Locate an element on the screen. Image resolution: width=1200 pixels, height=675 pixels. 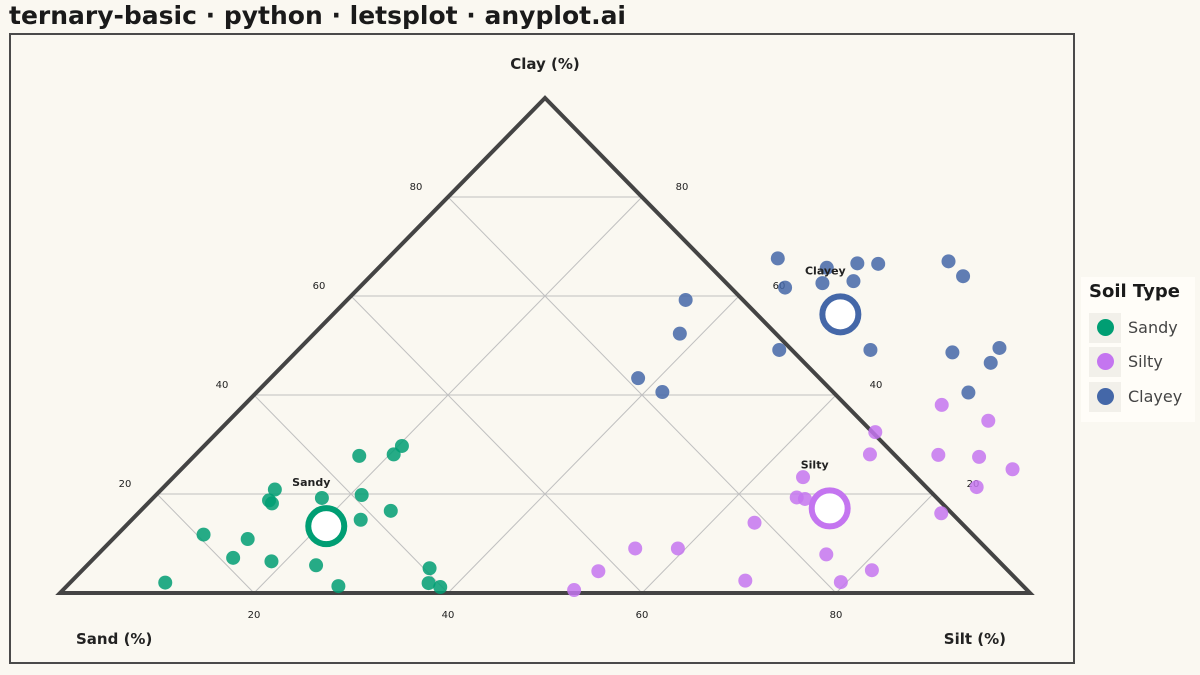
legend-dot-clayey is located at coordinates (1105, 396).